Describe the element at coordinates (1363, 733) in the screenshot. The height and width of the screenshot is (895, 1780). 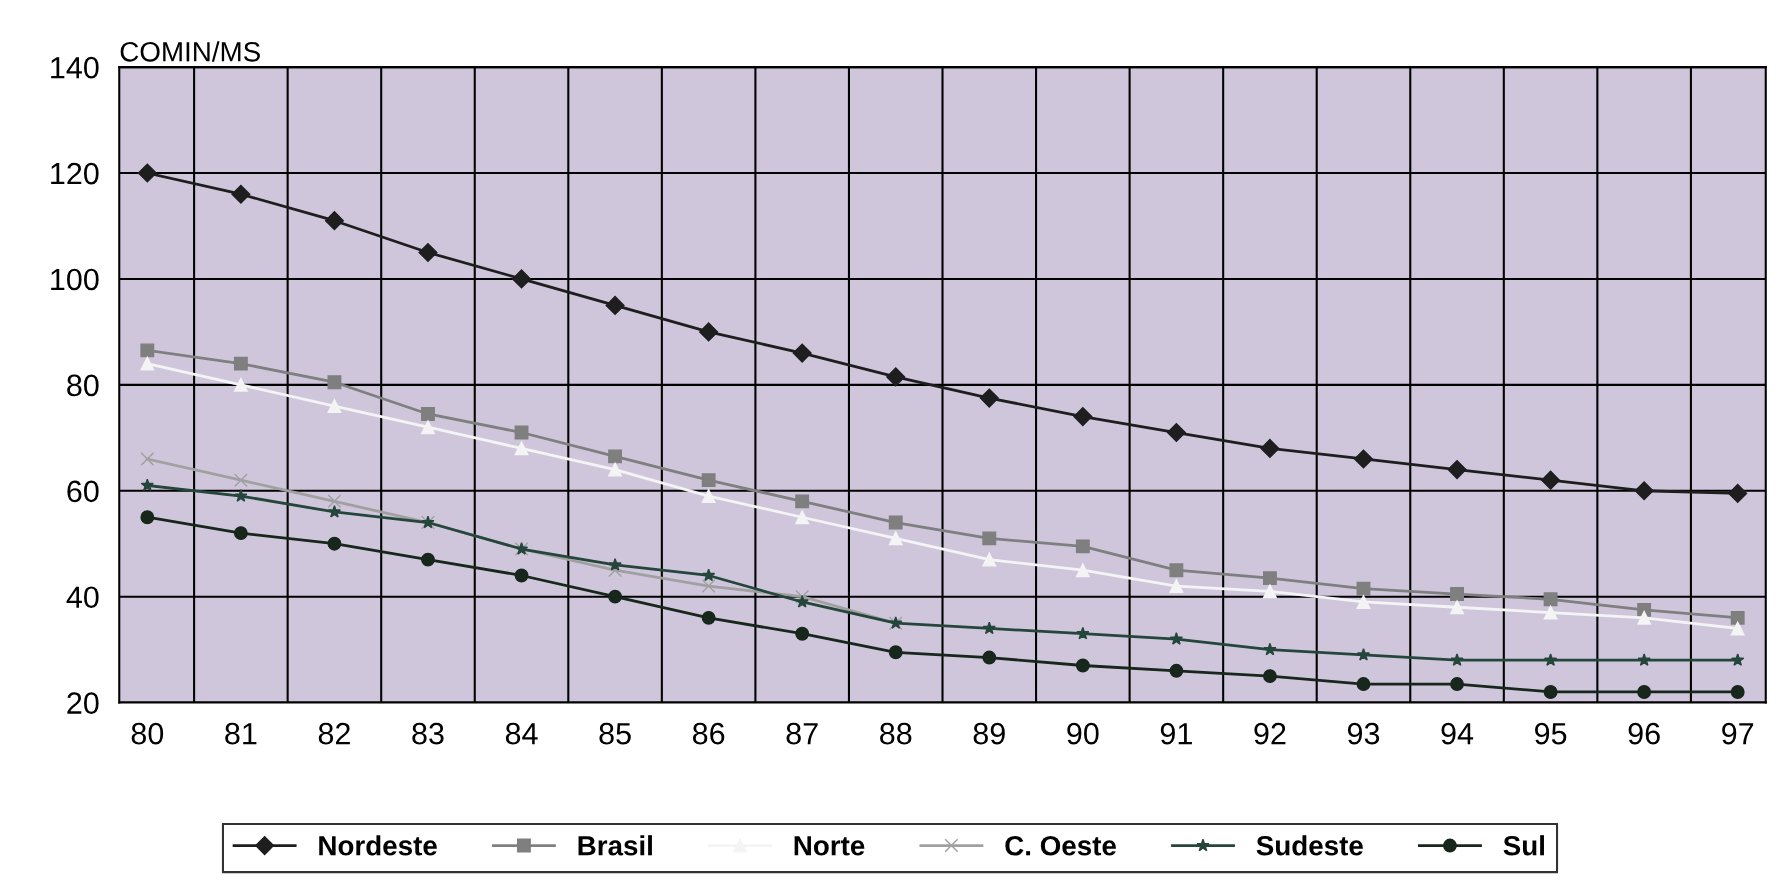
I see `x-tick-label: 93` at that location.